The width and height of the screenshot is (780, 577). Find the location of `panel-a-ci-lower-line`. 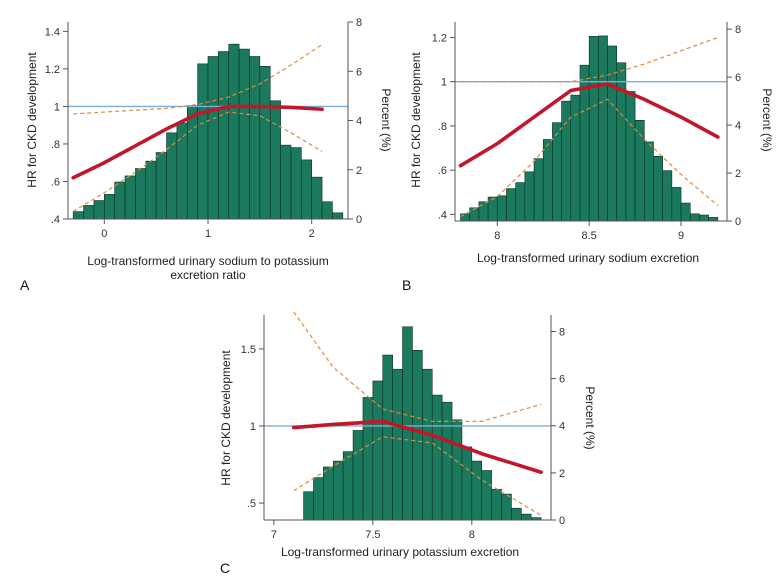

panel-a-ci-lower-line is located at coordinates (197, 162).